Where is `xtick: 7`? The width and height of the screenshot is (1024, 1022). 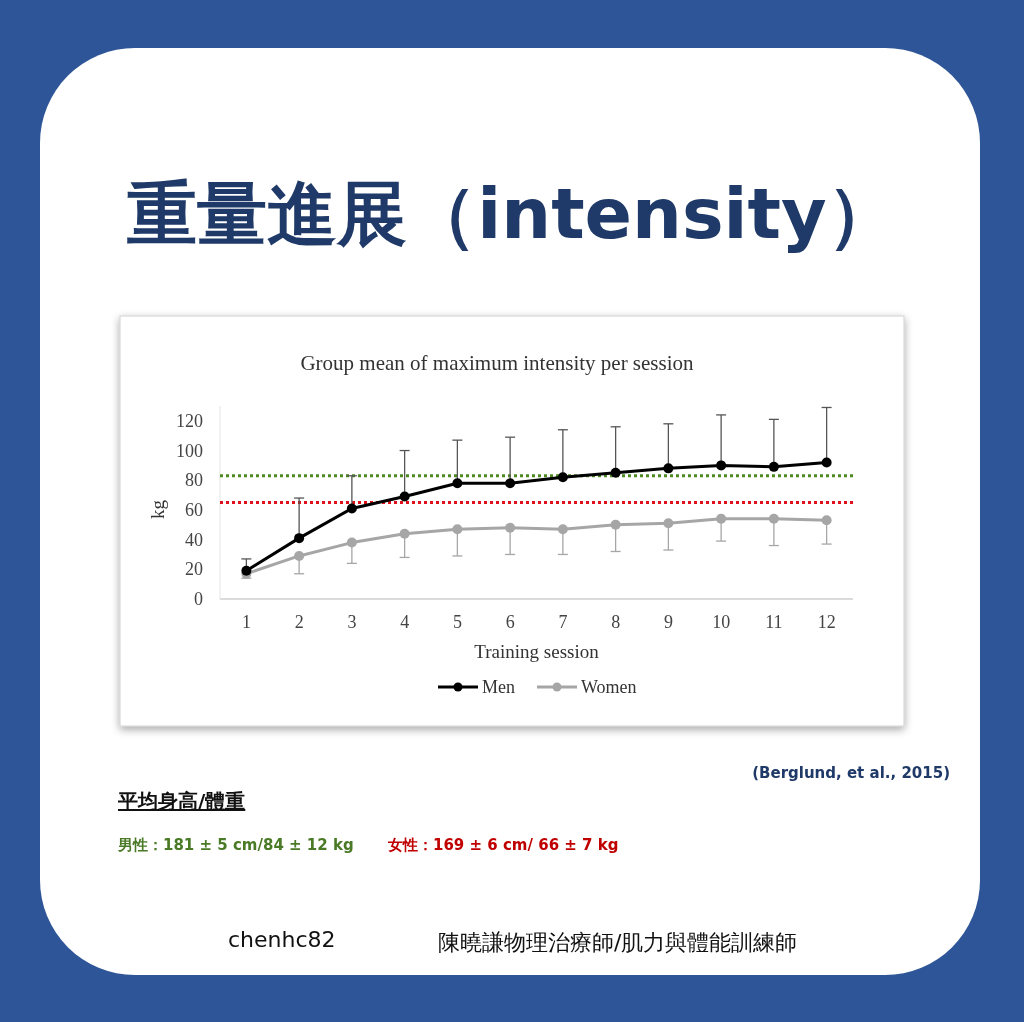 xtick: 7 is located at coordinates (563, 622).